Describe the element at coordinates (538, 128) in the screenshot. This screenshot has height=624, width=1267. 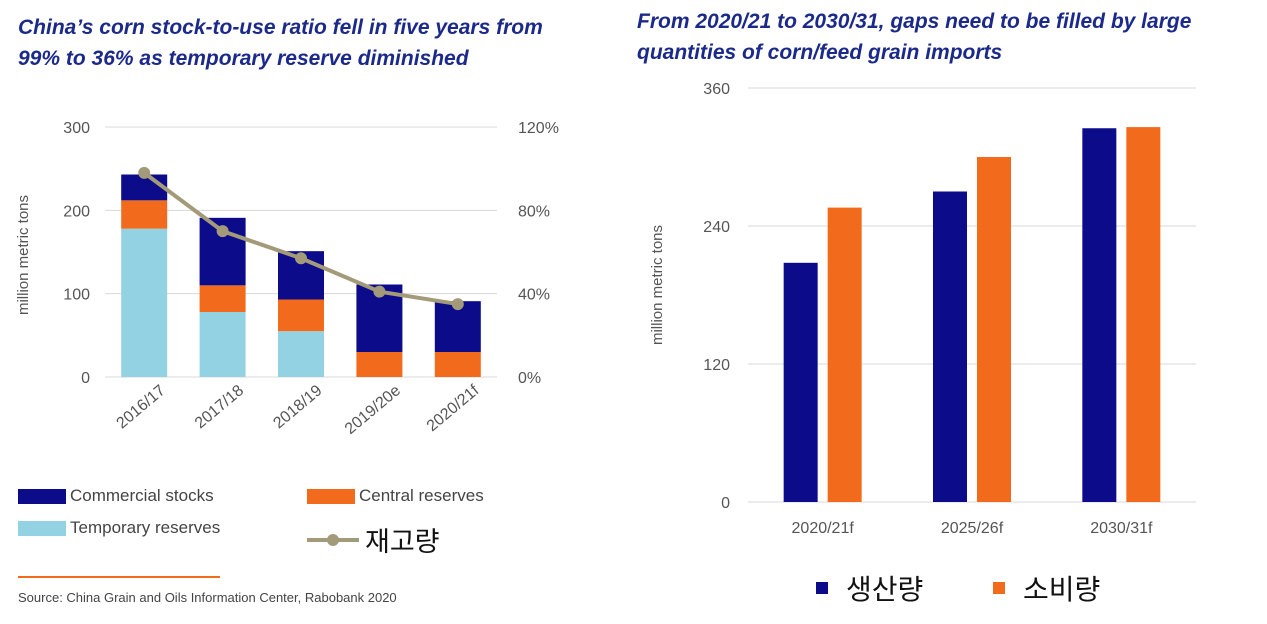
I see `left-y2-tick-label: 120%` at that location.